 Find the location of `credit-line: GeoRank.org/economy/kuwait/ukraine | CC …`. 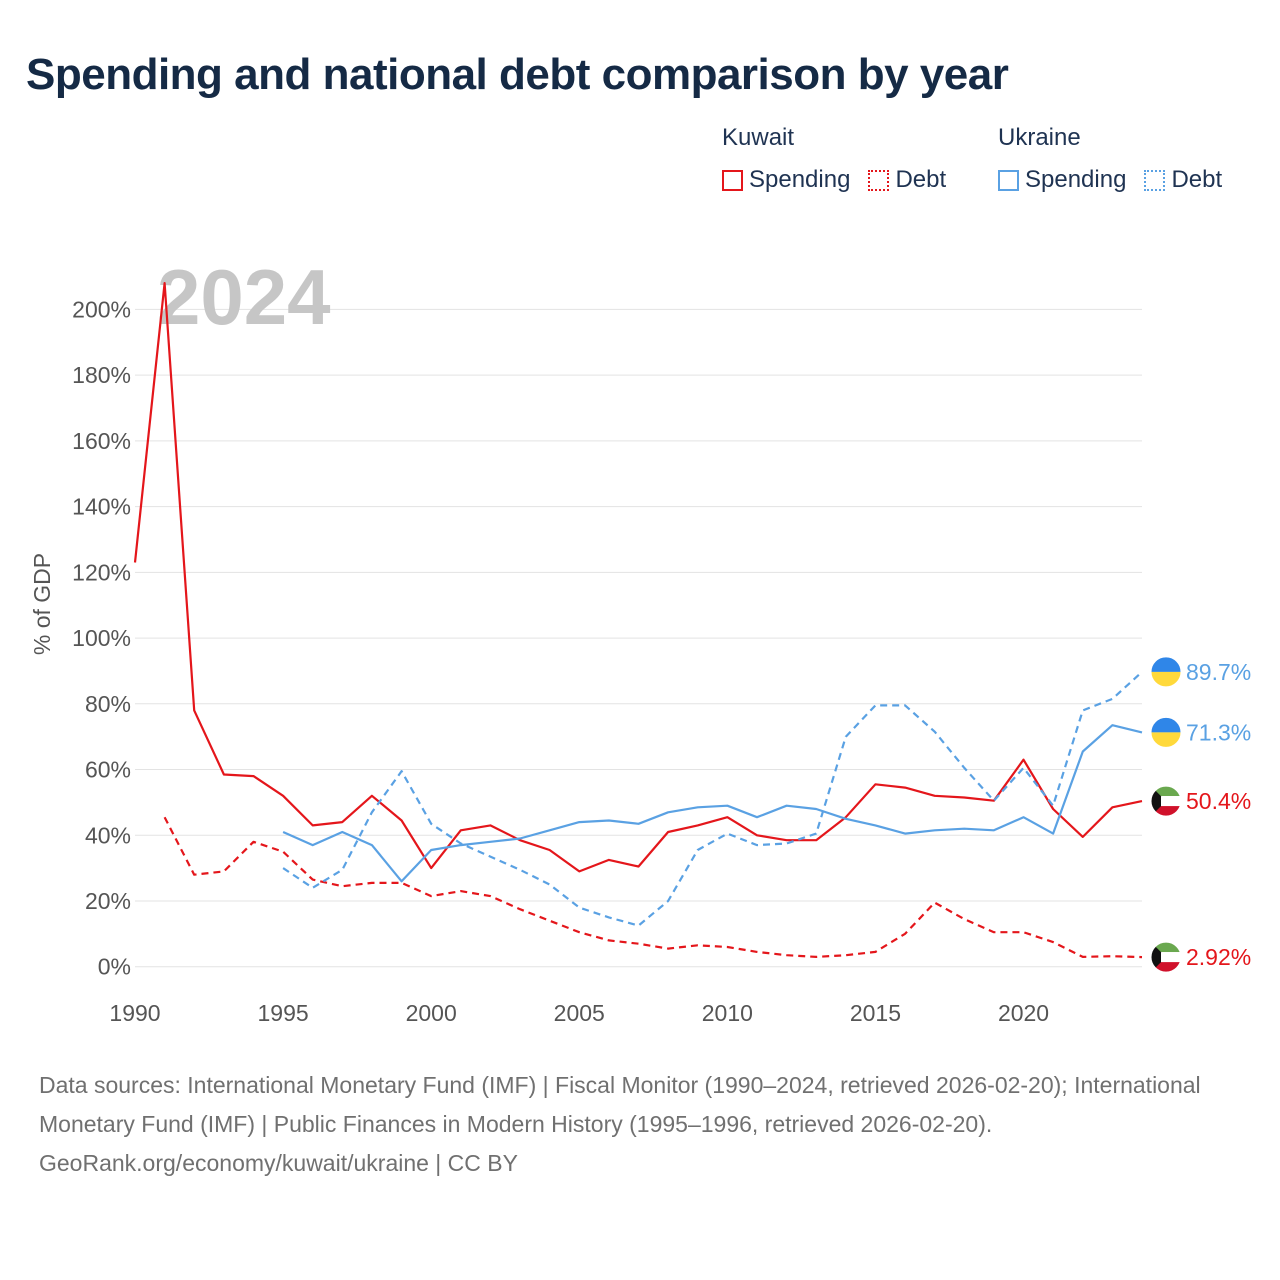

credit-line: GeoRank.org/economy/kuwait/ukraine | CC … is located at coordinates (278, 1163).